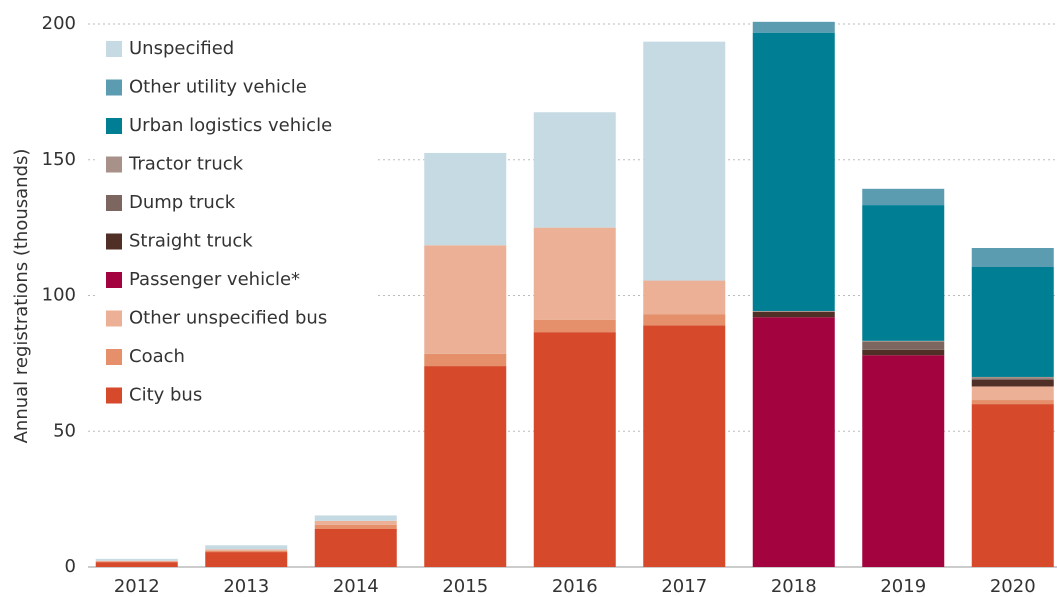 The height and width of the screenshot is (597, 1057). What do you see at coordinates (246, 586) in the screenshot?
I see `x-tick-label: 2013` at bounding box center [246, 586].